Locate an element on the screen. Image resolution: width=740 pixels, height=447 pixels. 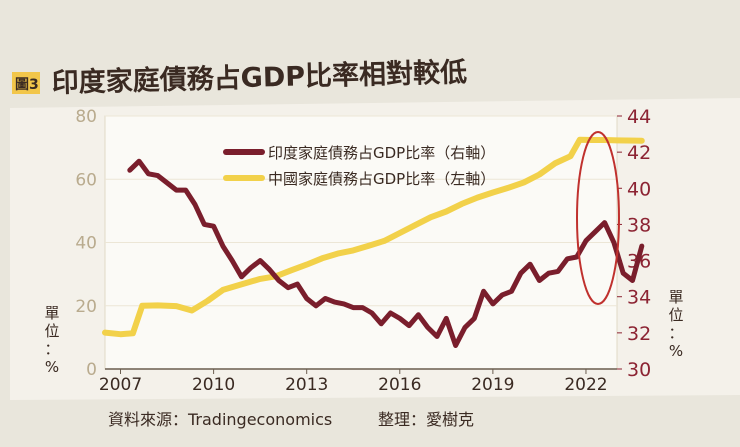
right-unit-char-2: ： is located at coordinates (675, 333).